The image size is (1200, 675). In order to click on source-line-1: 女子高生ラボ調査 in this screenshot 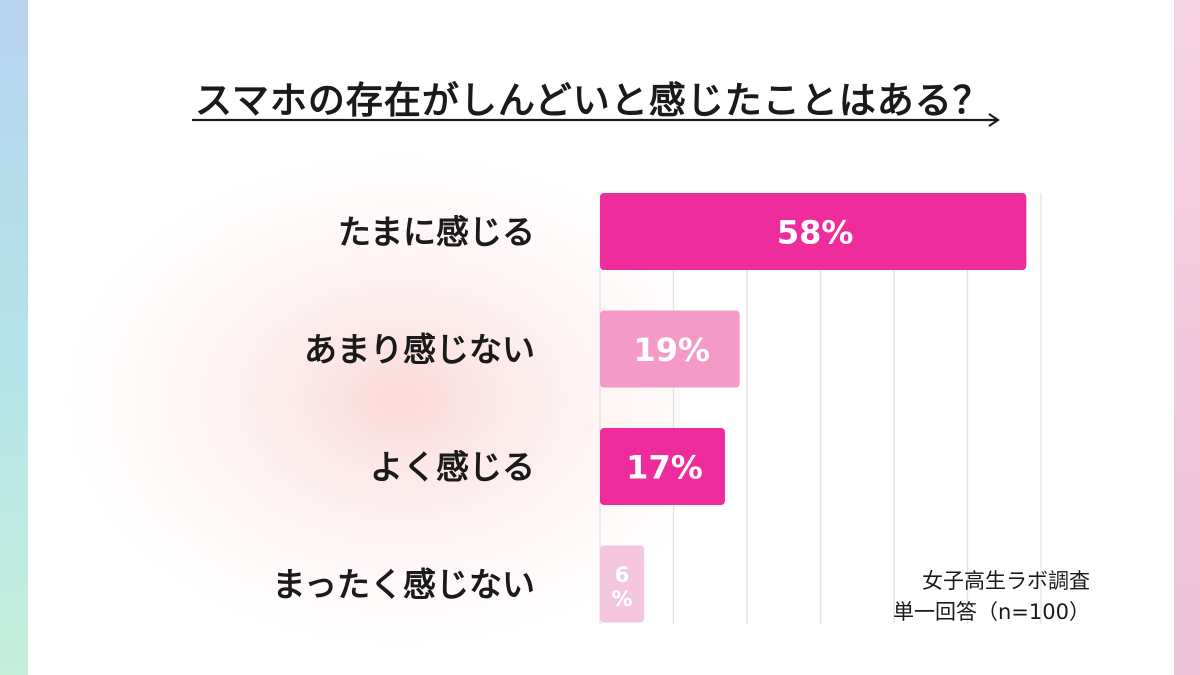, I will do `click(1006, 581)`.